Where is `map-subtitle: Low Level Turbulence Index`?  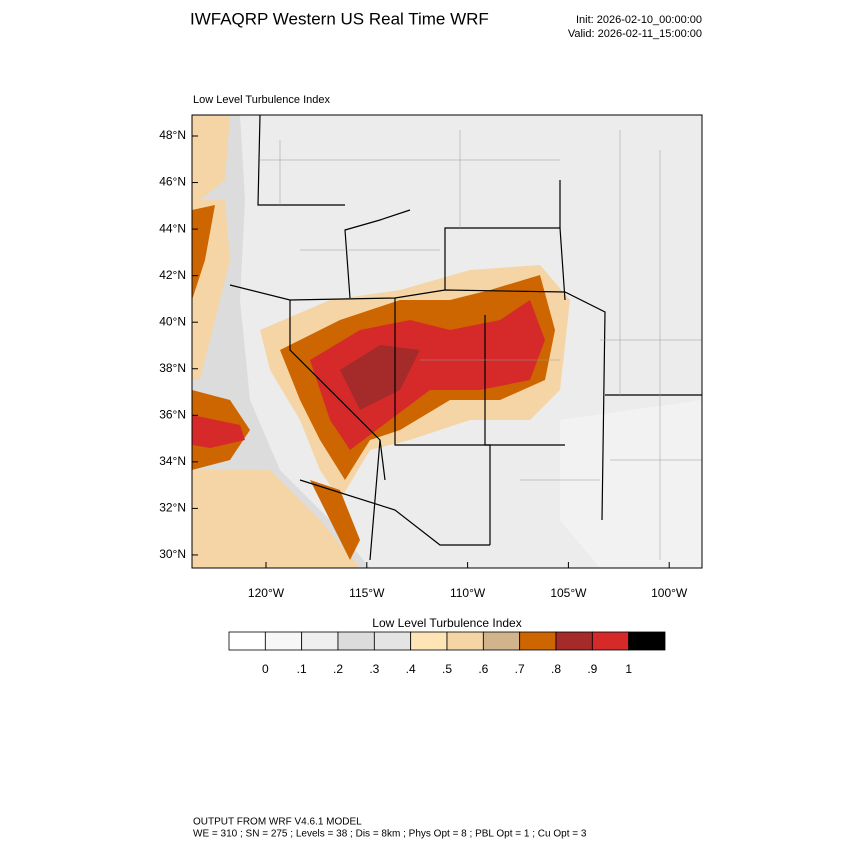 map-subtitle: Low Level Turbulence Index is located at coordinates (261, 100).